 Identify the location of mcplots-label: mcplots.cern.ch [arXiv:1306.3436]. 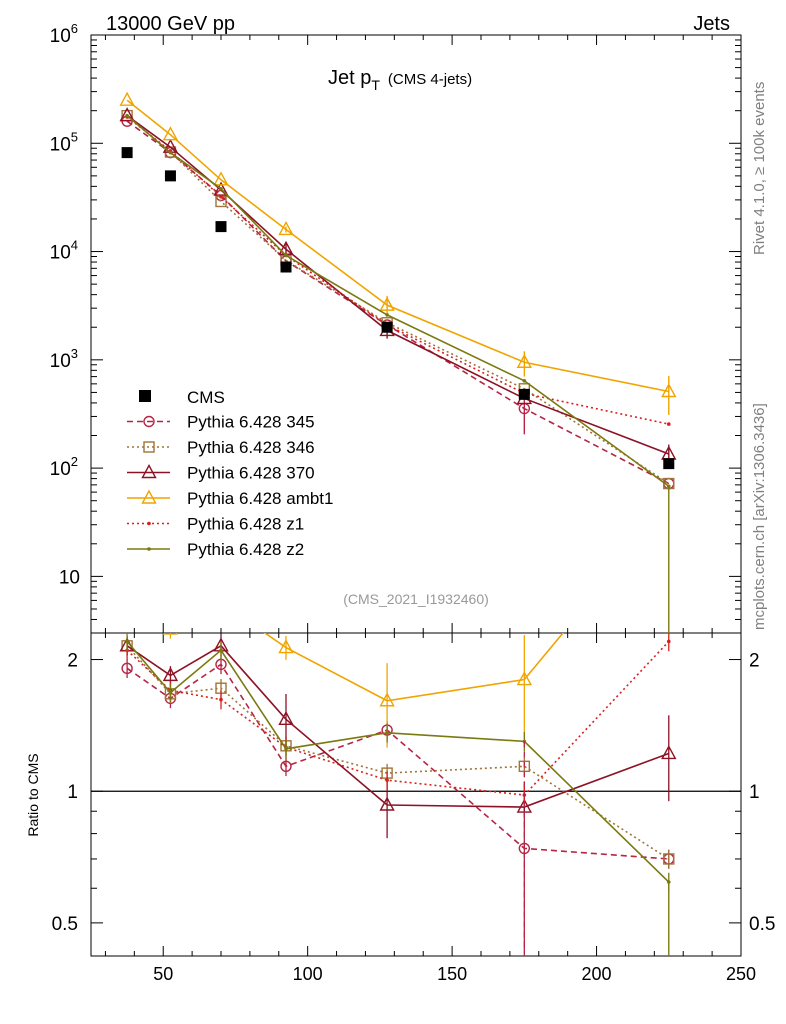
(759, 516).